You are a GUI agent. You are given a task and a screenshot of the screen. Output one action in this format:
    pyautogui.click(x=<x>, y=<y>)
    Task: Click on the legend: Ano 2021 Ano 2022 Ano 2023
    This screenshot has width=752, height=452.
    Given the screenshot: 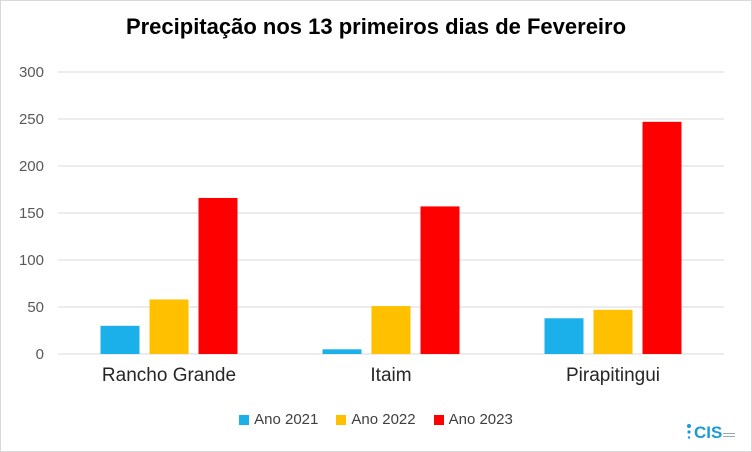 What is the action you would take?
    pyautogui.click(x=376, y=419)
    